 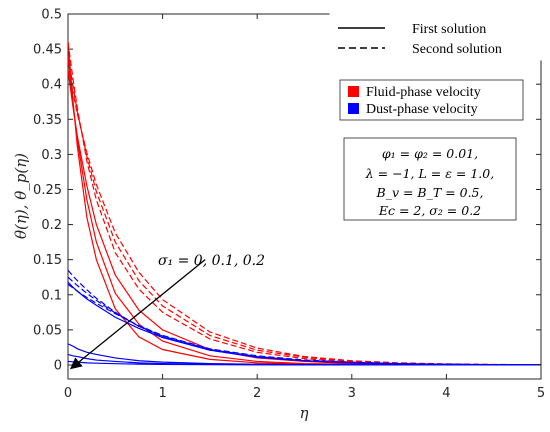 What do you see at coordinates (137, 314) in the screenshot?
I see `sigma-annotation-arrow` at bounding box center [137, 314].